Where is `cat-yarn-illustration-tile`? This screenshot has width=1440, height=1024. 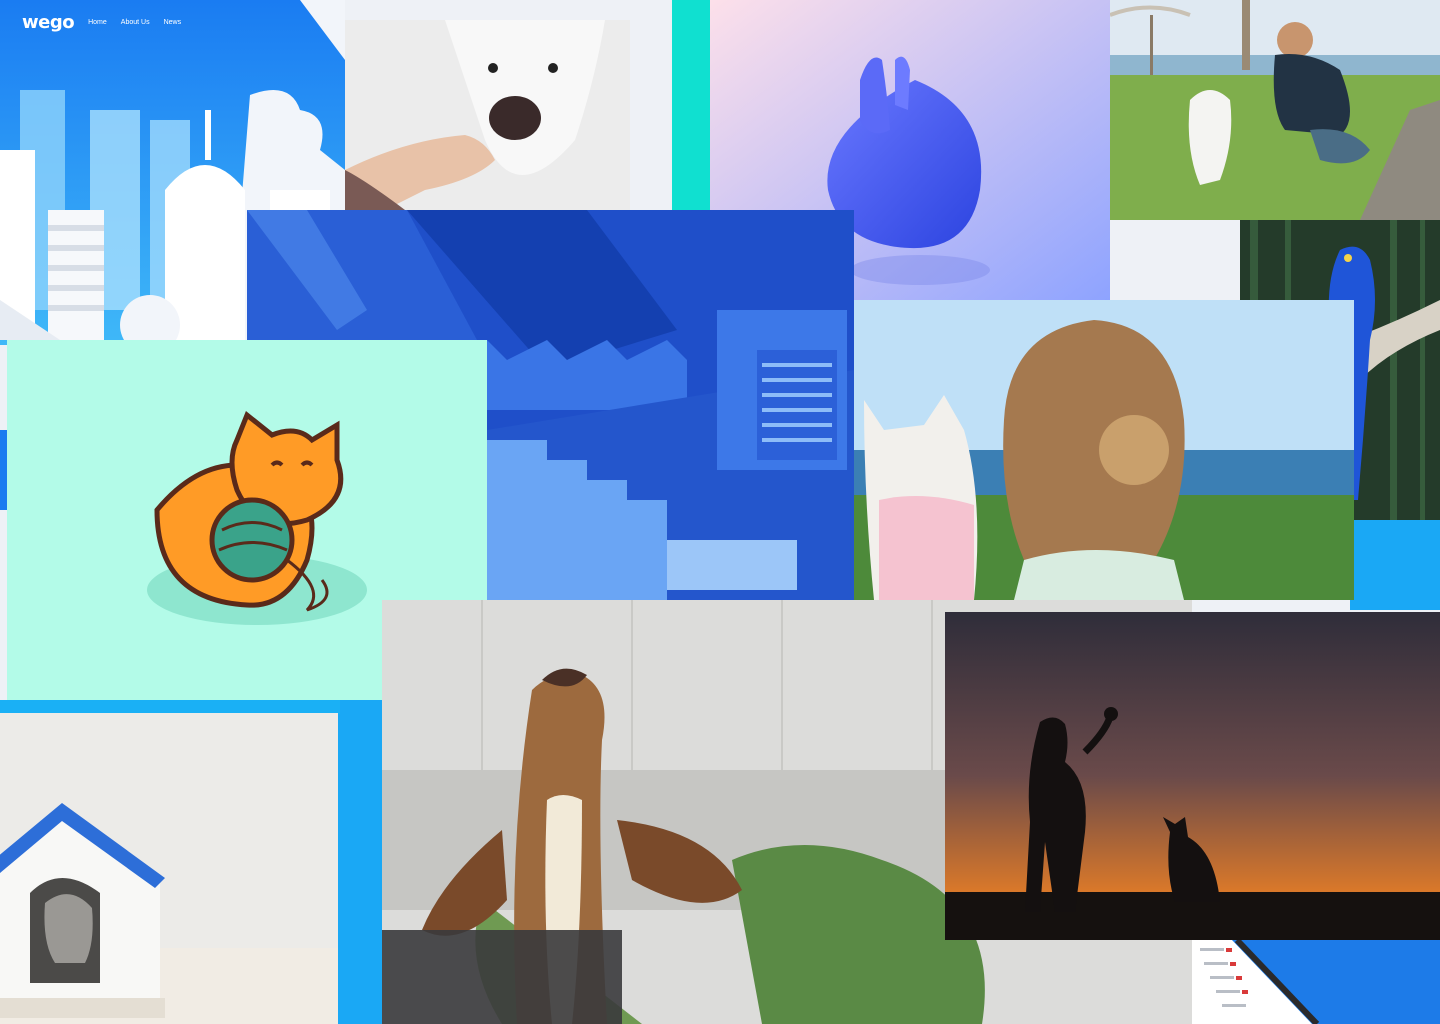
cat-yarn-illustration-tile is located at coordinates (247, 520).